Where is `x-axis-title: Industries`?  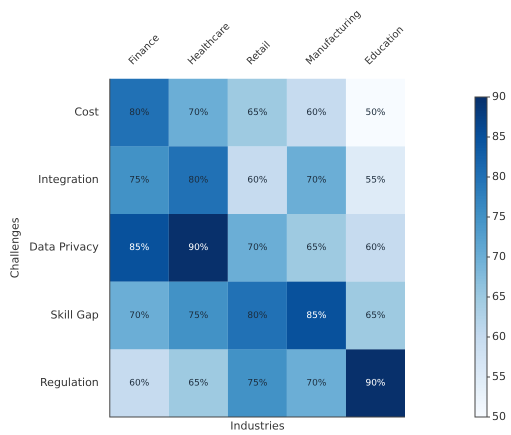
x-axis-title: Industries is located at coordinates (257, 425).